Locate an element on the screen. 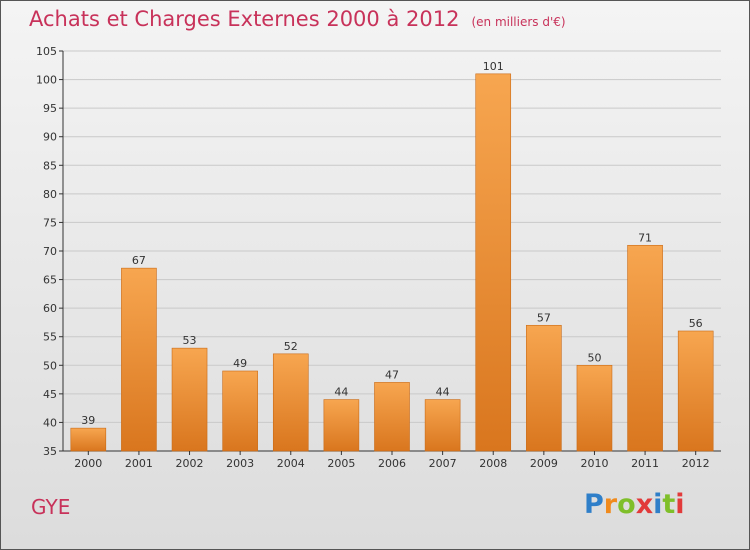 The height and width of the screenshot is (550, 750). bar-value-label: 49 is located at coordinates (240, 363).